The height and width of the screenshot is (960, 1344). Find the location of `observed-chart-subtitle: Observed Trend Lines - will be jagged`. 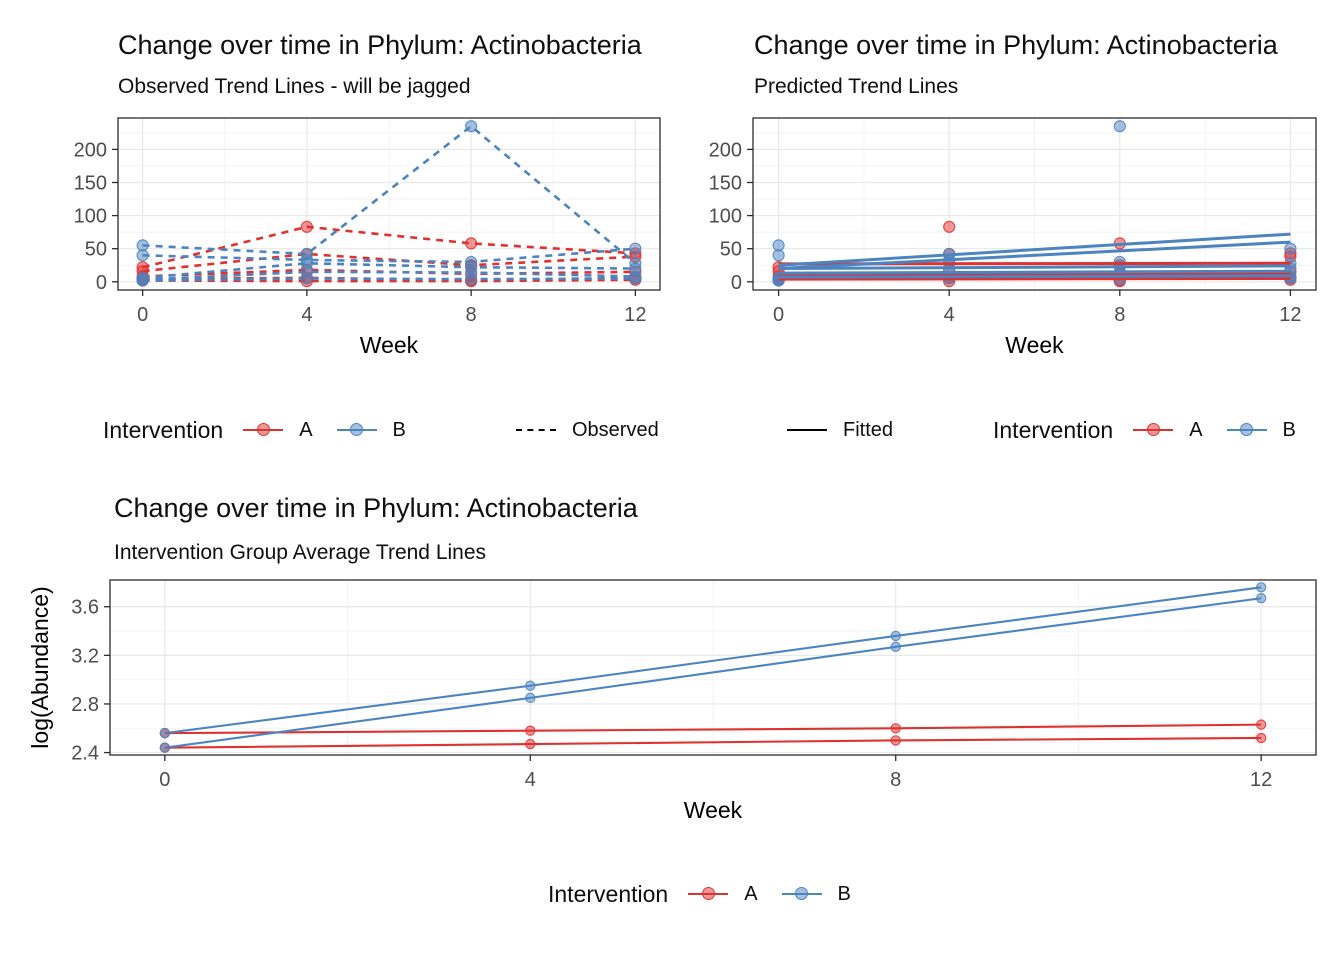

observed-chart-subtitle: Observed Trend Lines - will be jagged is located at coordinates (294, 86).